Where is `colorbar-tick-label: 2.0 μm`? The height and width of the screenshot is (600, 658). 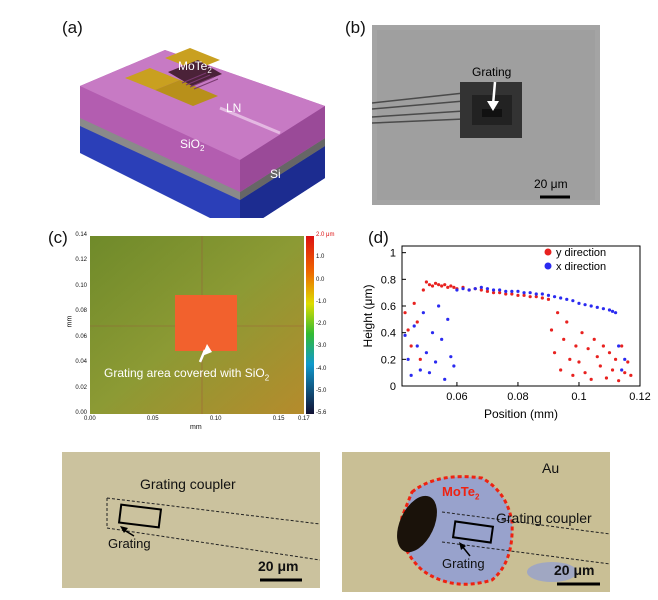
colorbar-tick-label: 2.0 μm is located at coordinates (325, 235).